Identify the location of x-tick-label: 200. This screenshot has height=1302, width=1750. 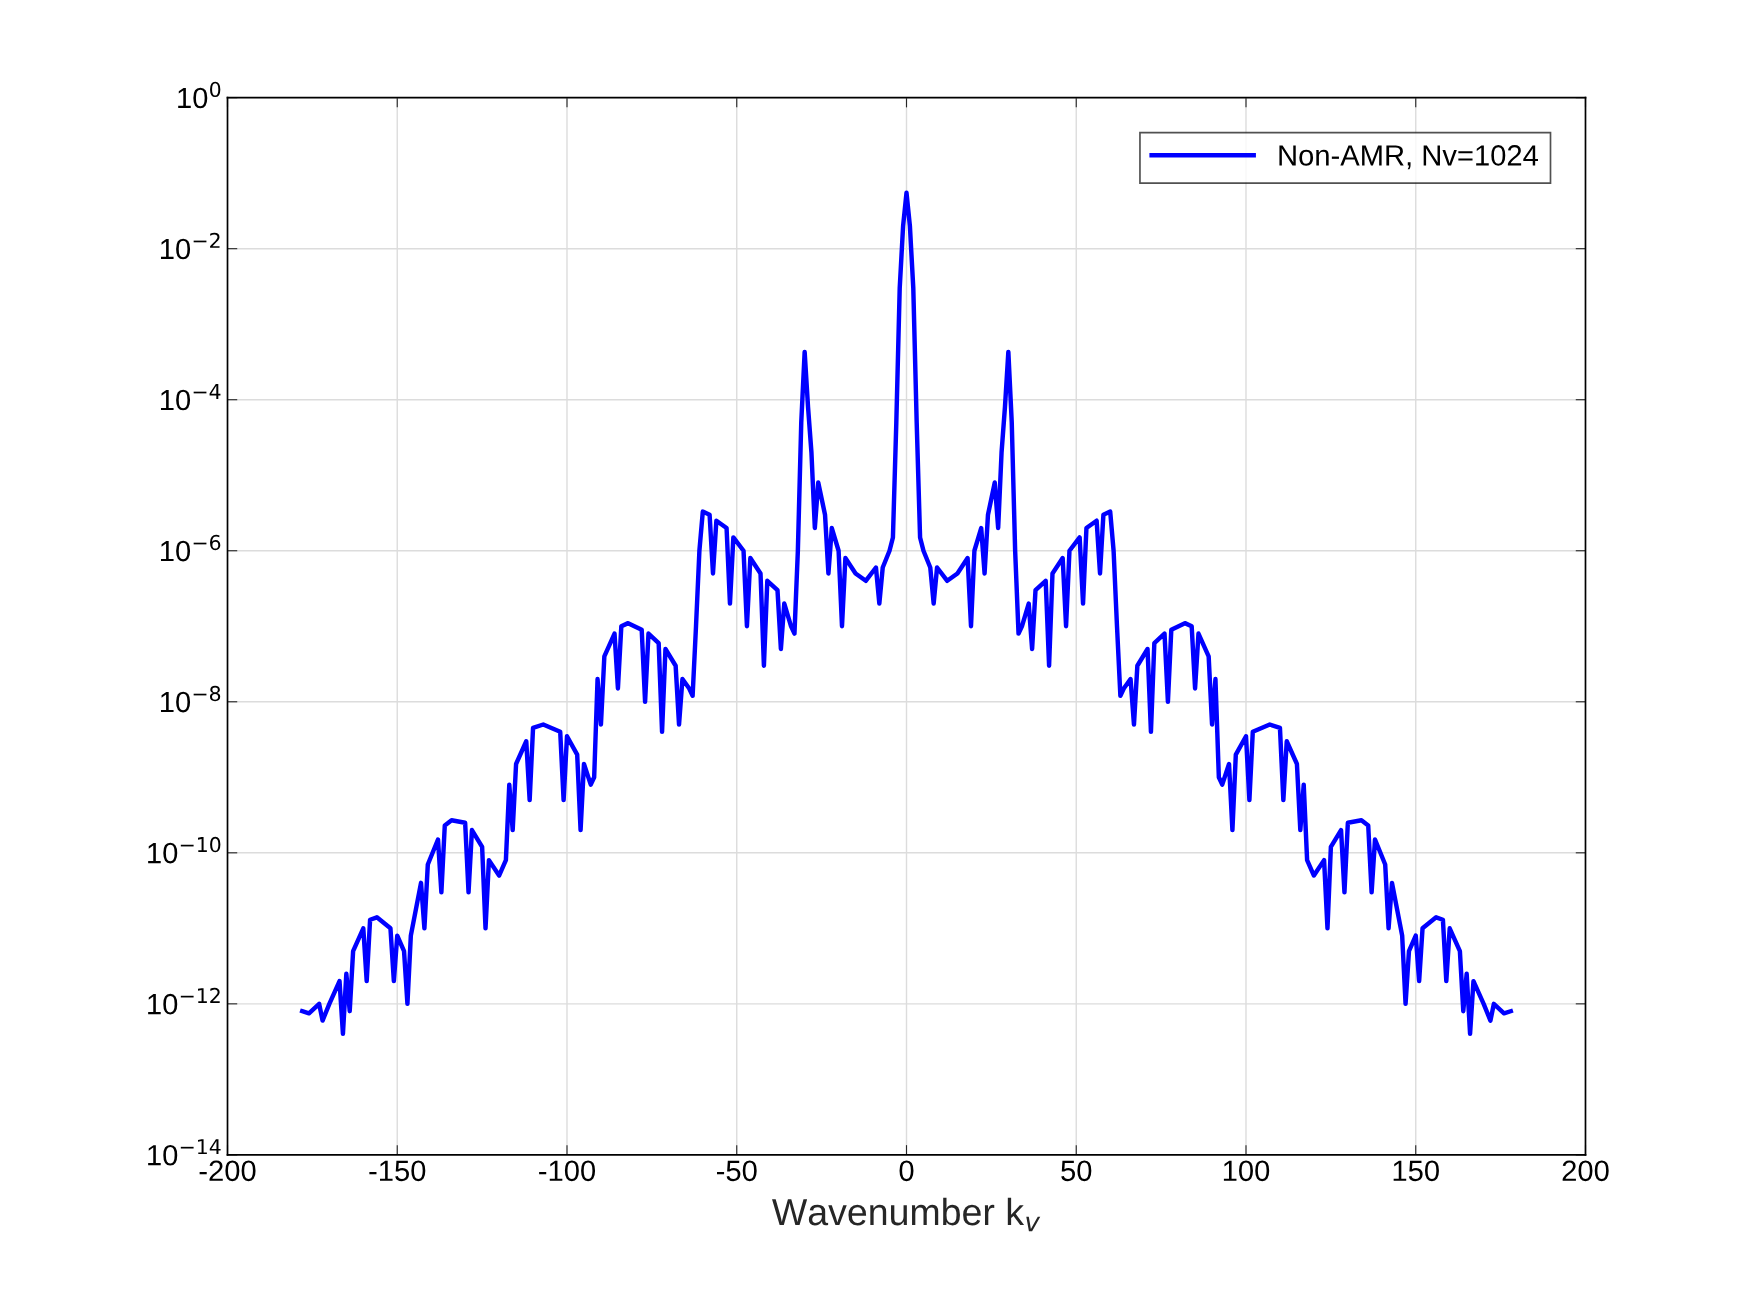
(1585, 1171).